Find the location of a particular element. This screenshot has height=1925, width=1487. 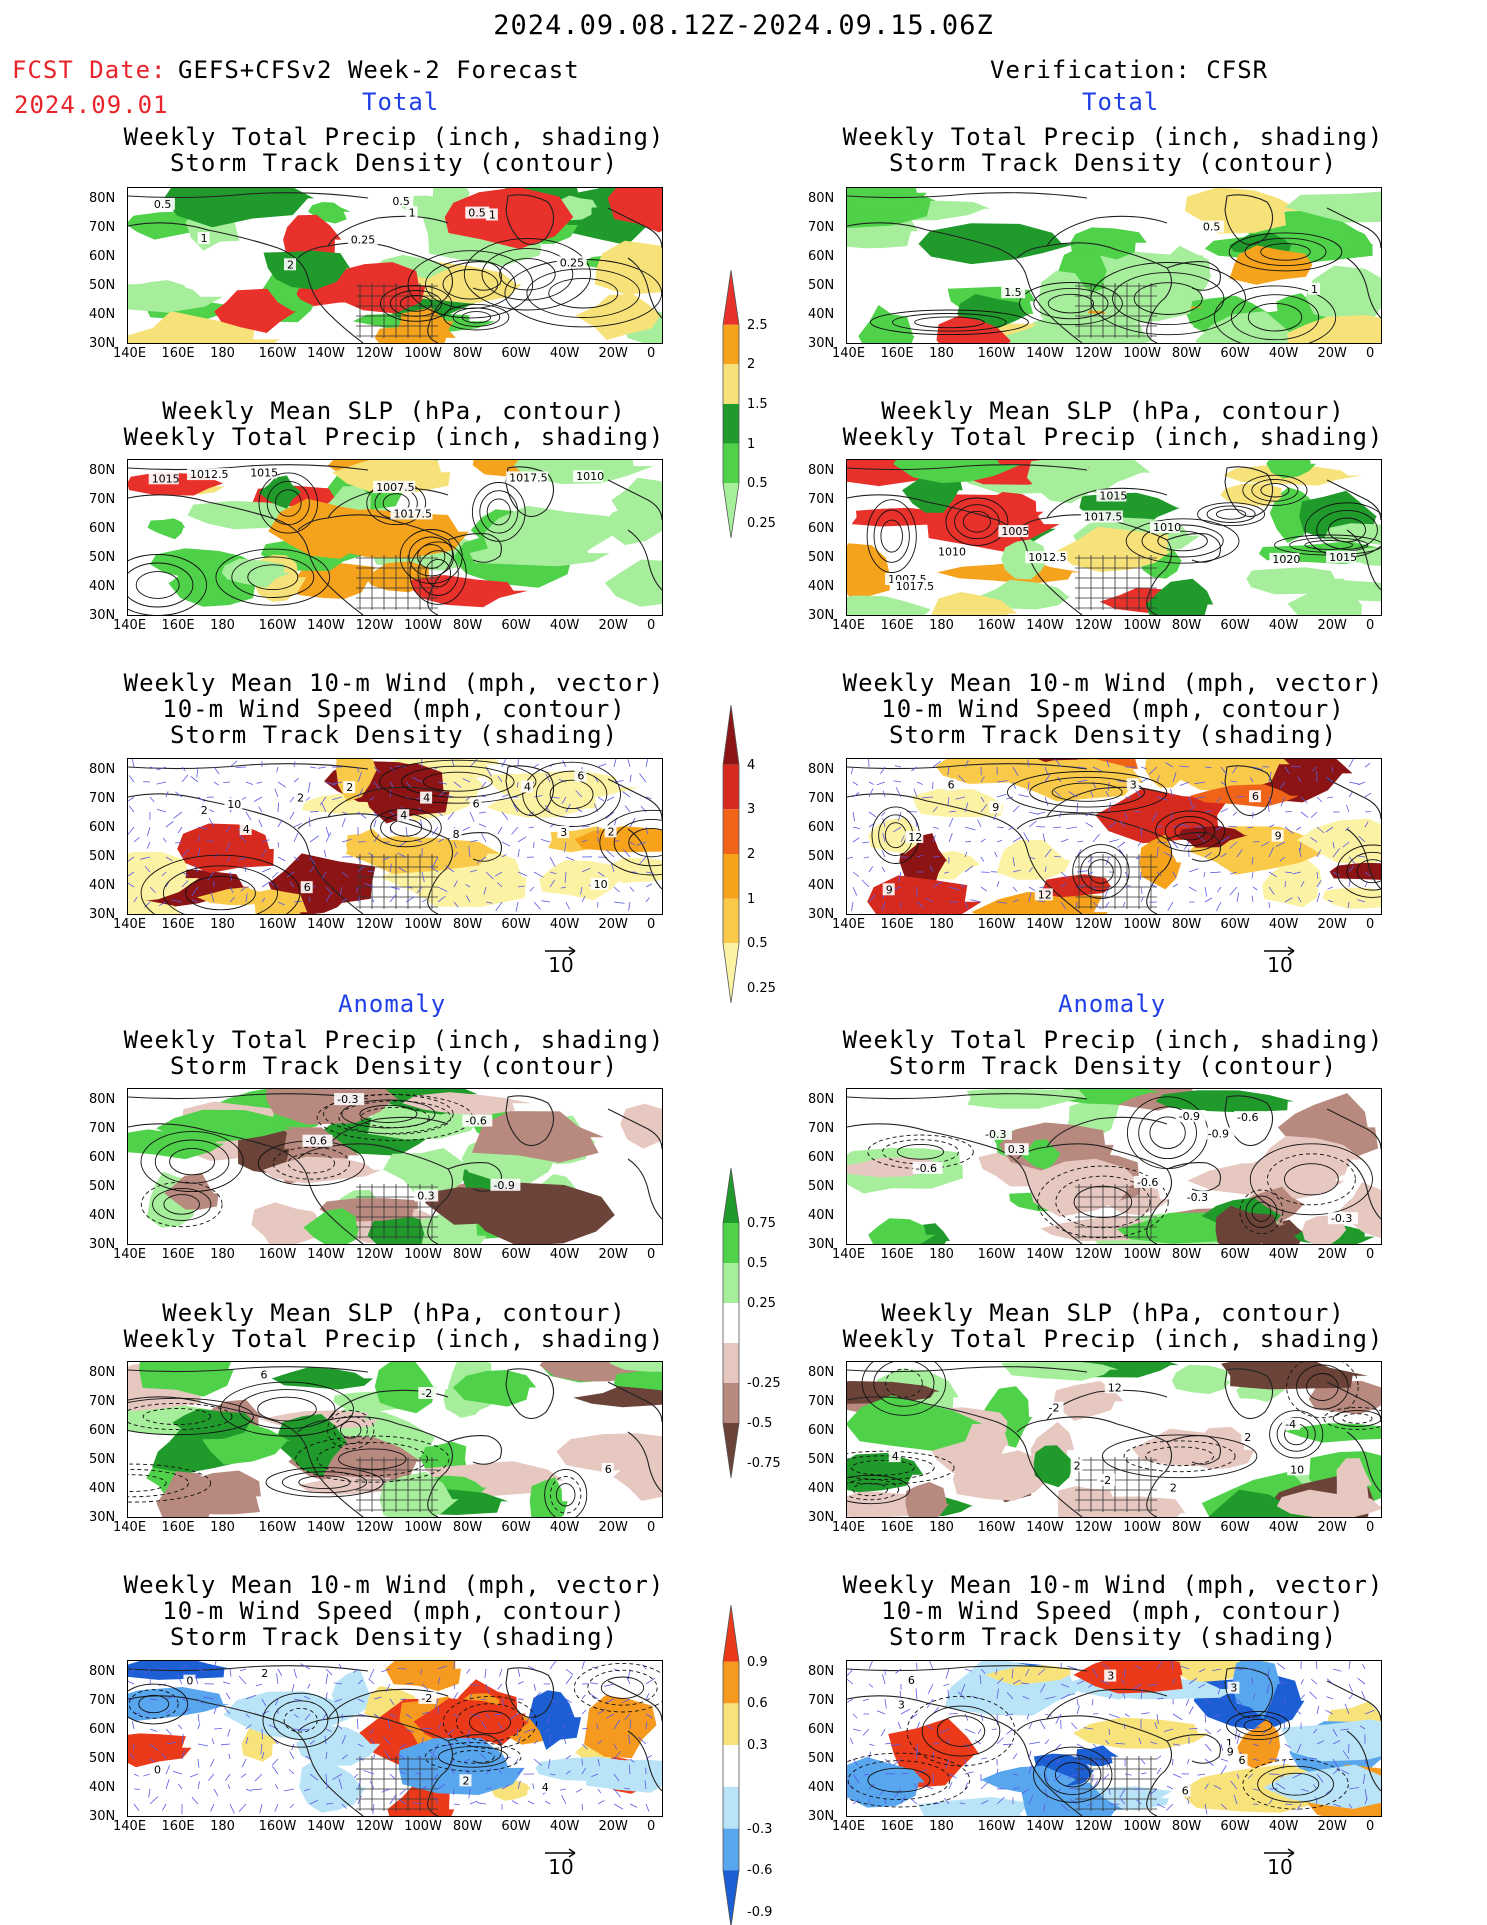

shading is located at coordinates (1114, 1738).